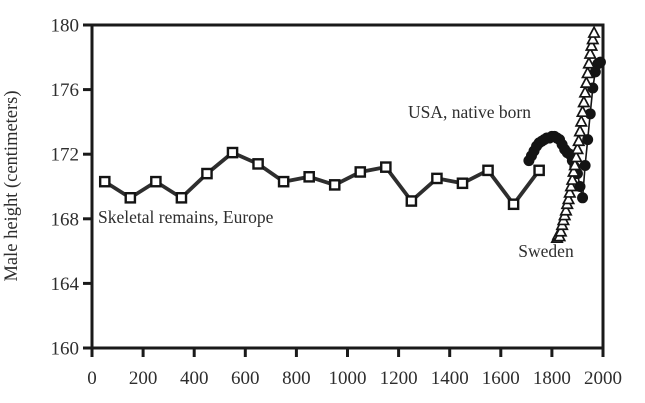 This screenshot has height=403, width=645. I want to click on x-tick-label: 600, so click(245, 378).